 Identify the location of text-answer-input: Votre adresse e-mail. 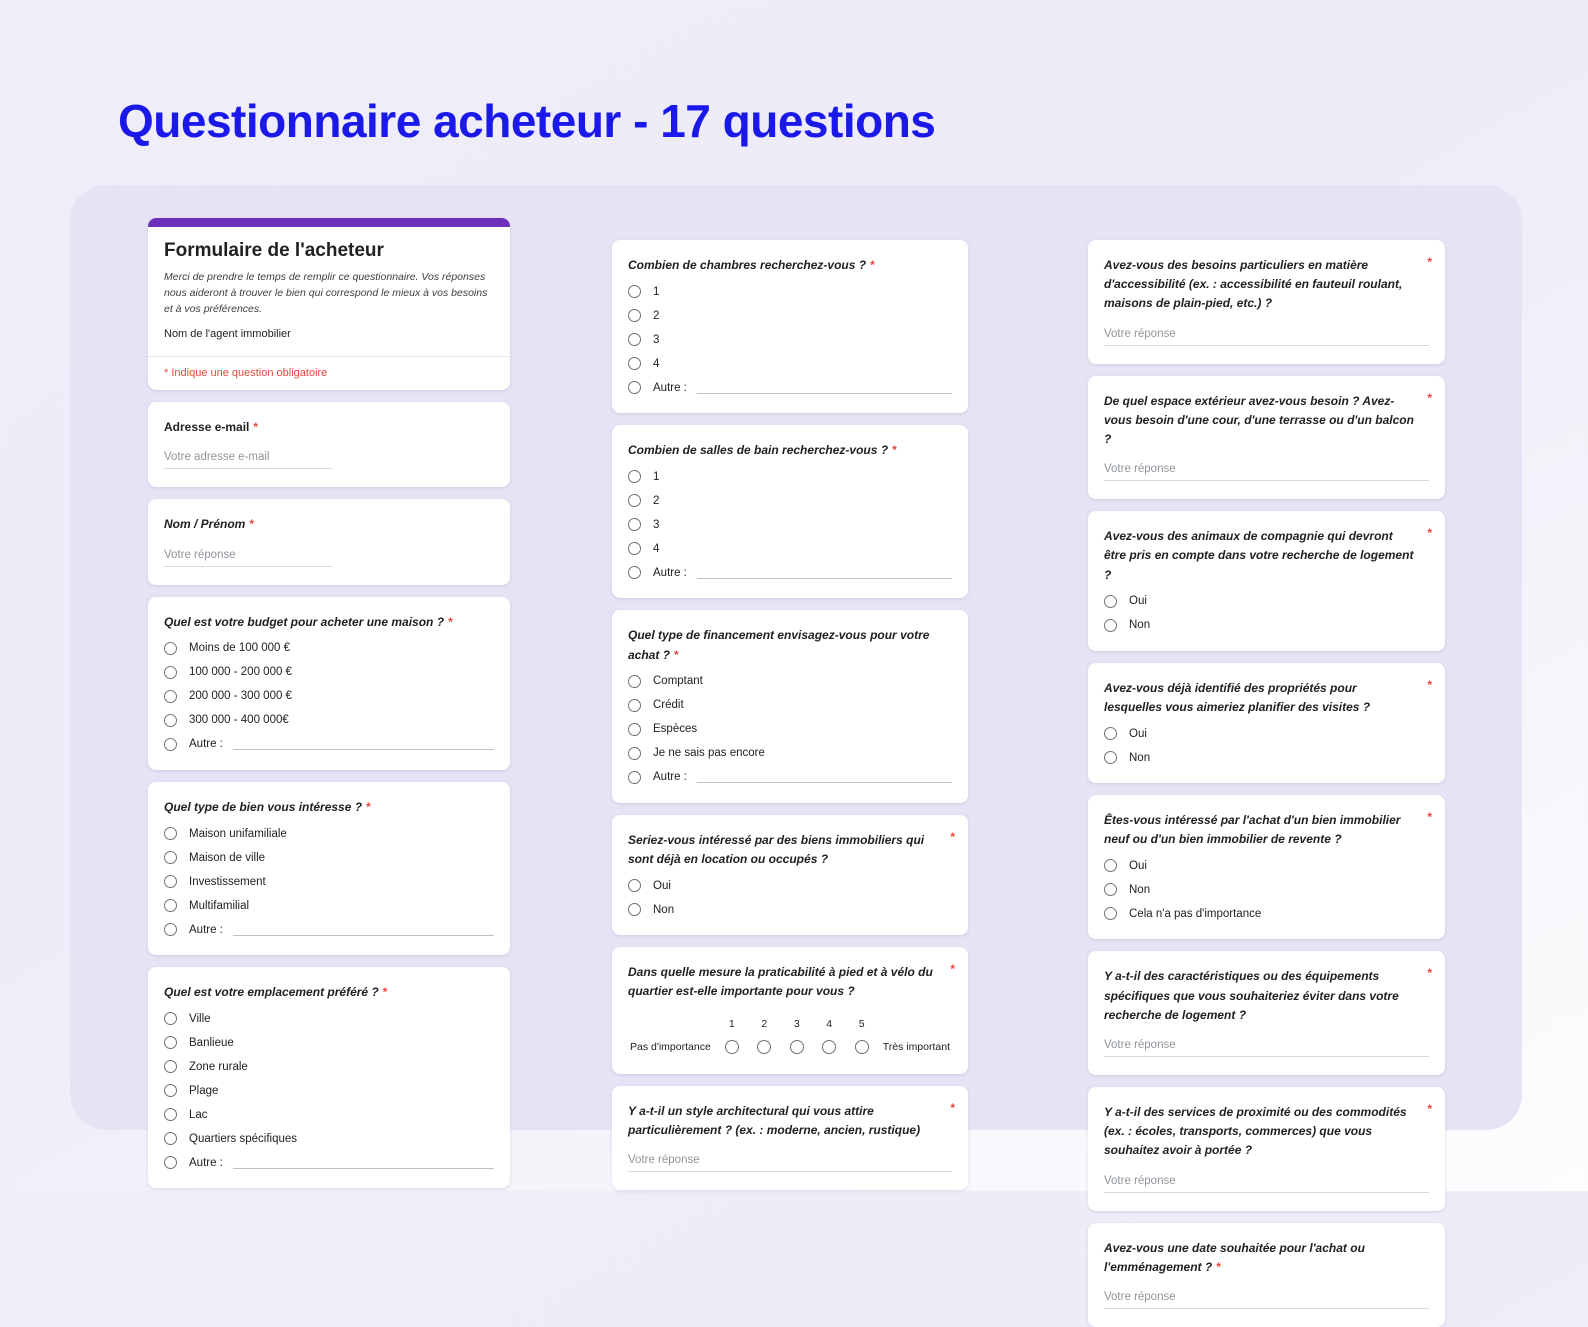
(248, 460).